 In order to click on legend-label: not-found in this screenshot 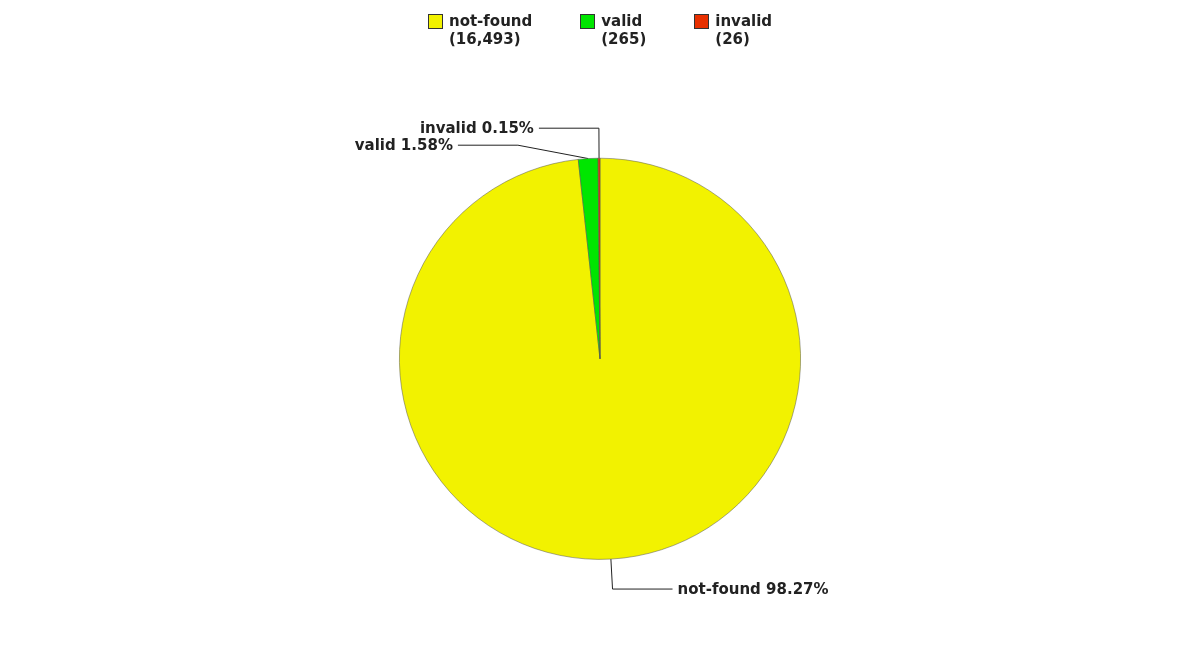, I will do `click(490, 21)`.